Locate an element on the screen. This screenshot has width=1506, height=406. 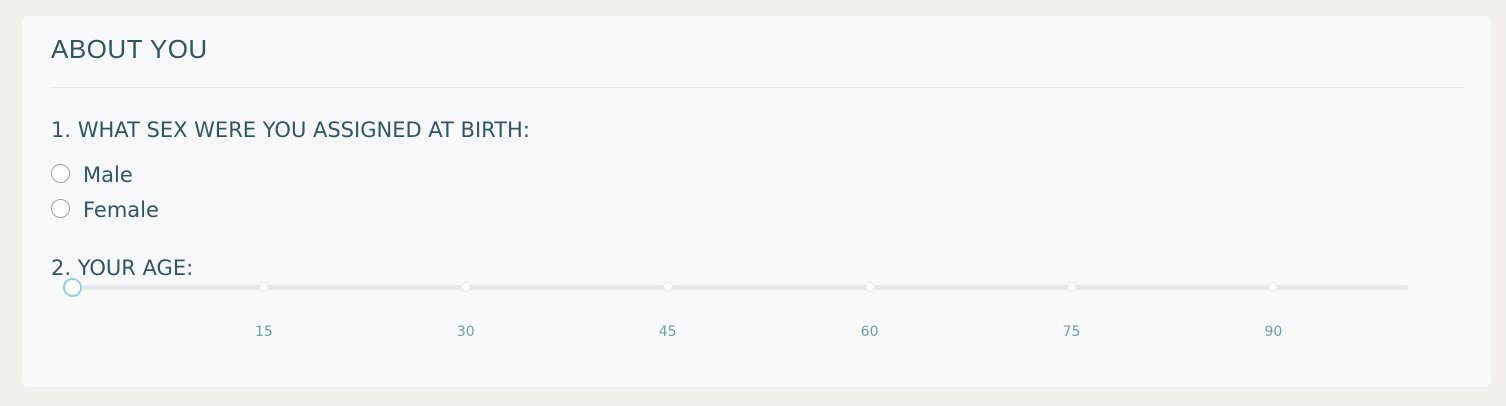
age-tick-label-30: 30 is located at coordinates (465, 332).